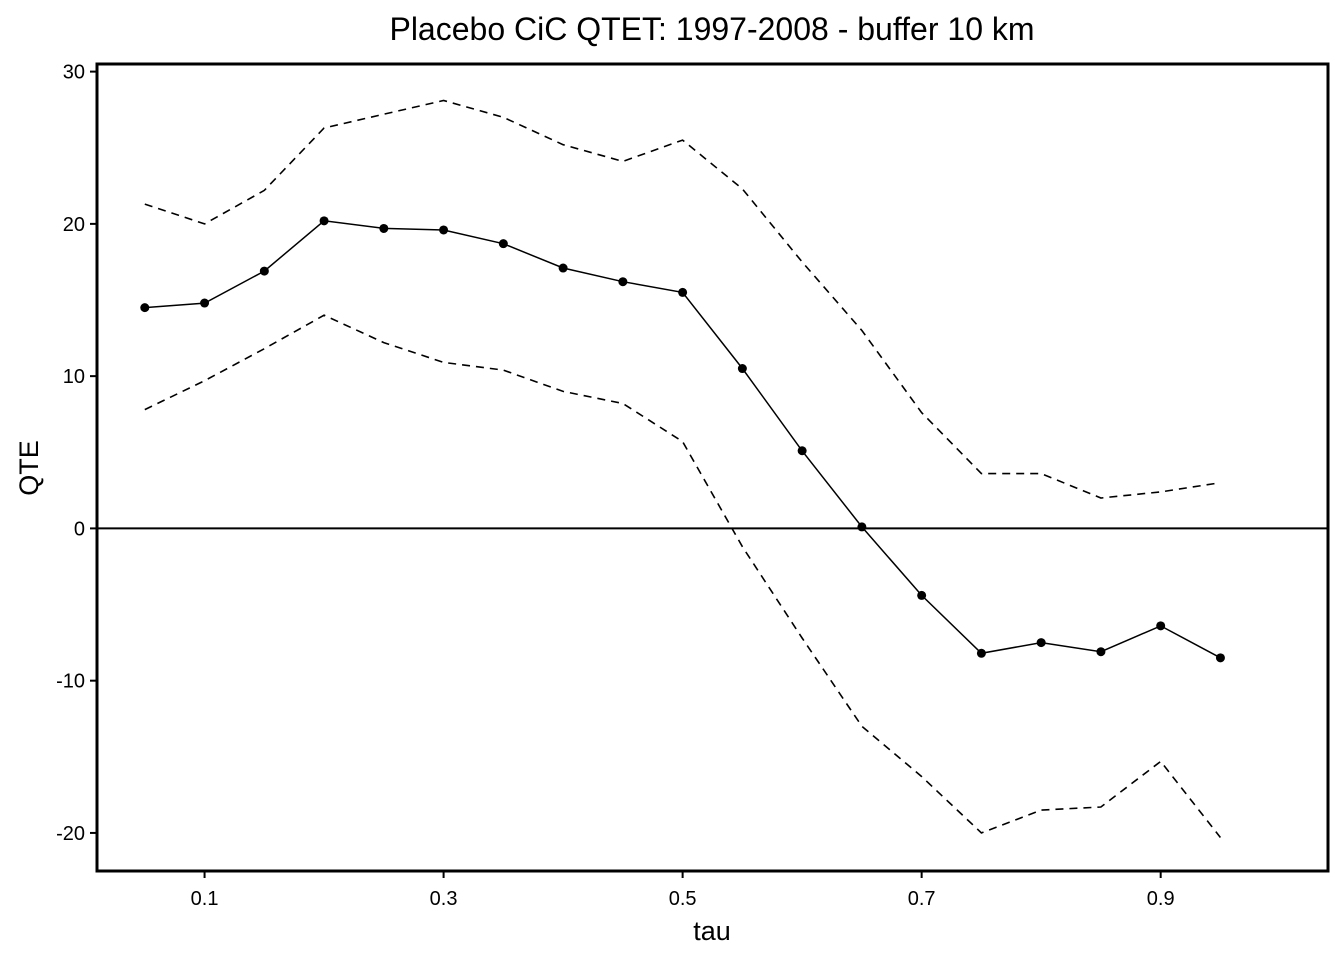  I want to click on y-tick-label: 20, so click(74, 225).